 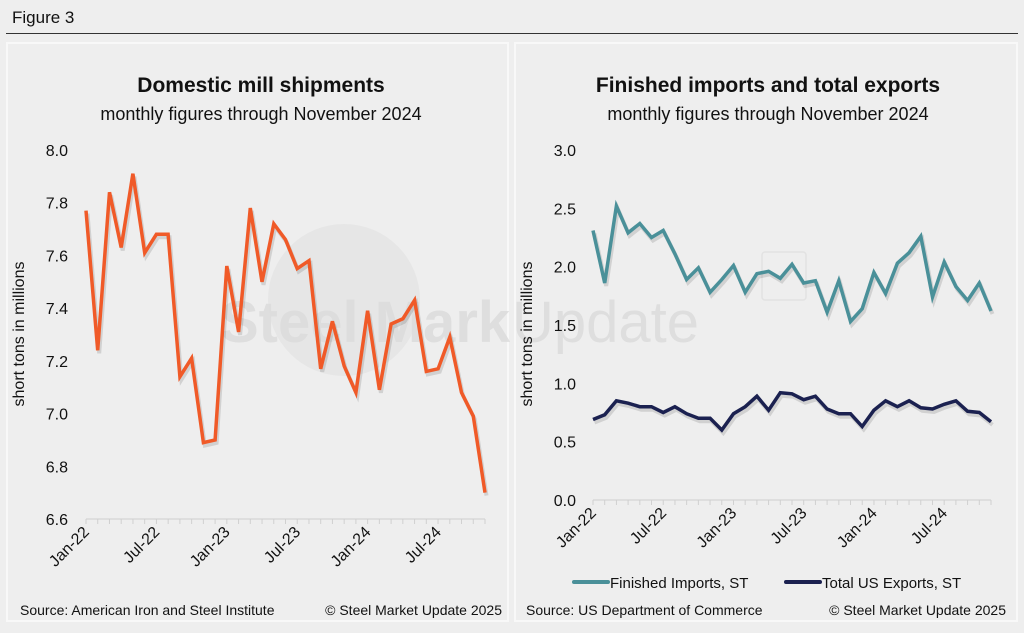 What do you see at coordinates (57, 520) in the screenshot?
I see `y-tick-label: 6.6` at bounding box center [57, 520].